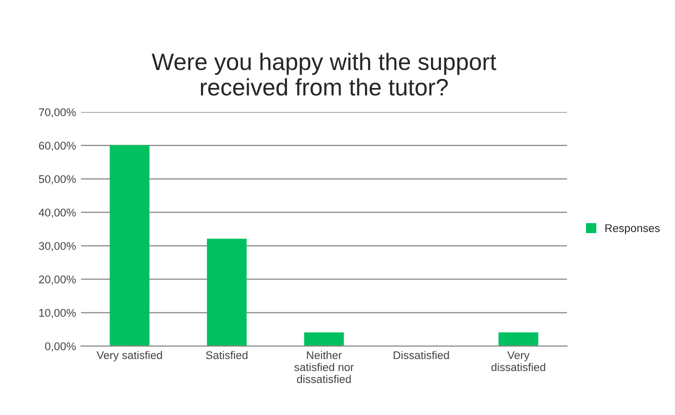  Describe the element at coordinates (324, 367) in the screenshot. I see `x-tick-label: Neither satisfied nor dissatisfied` at that location.